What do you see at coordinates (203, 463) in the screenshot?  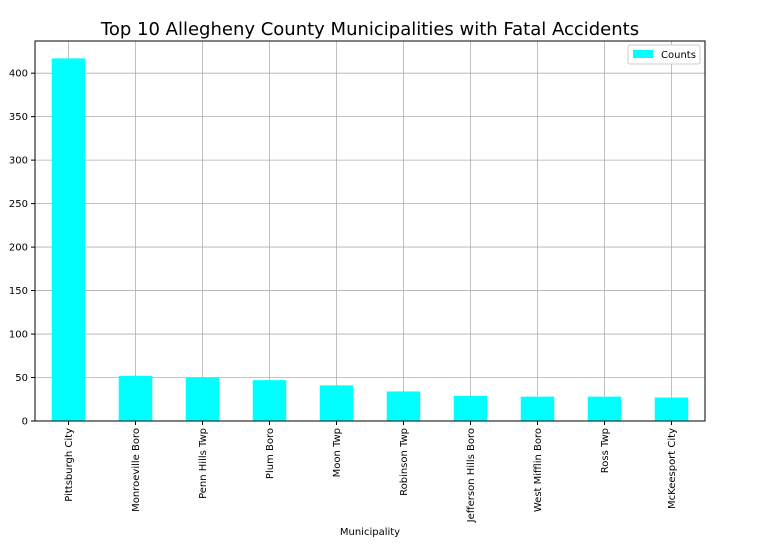 I see `x-tick-label: Penn Hills Twp` at bounding box center [203, 463].